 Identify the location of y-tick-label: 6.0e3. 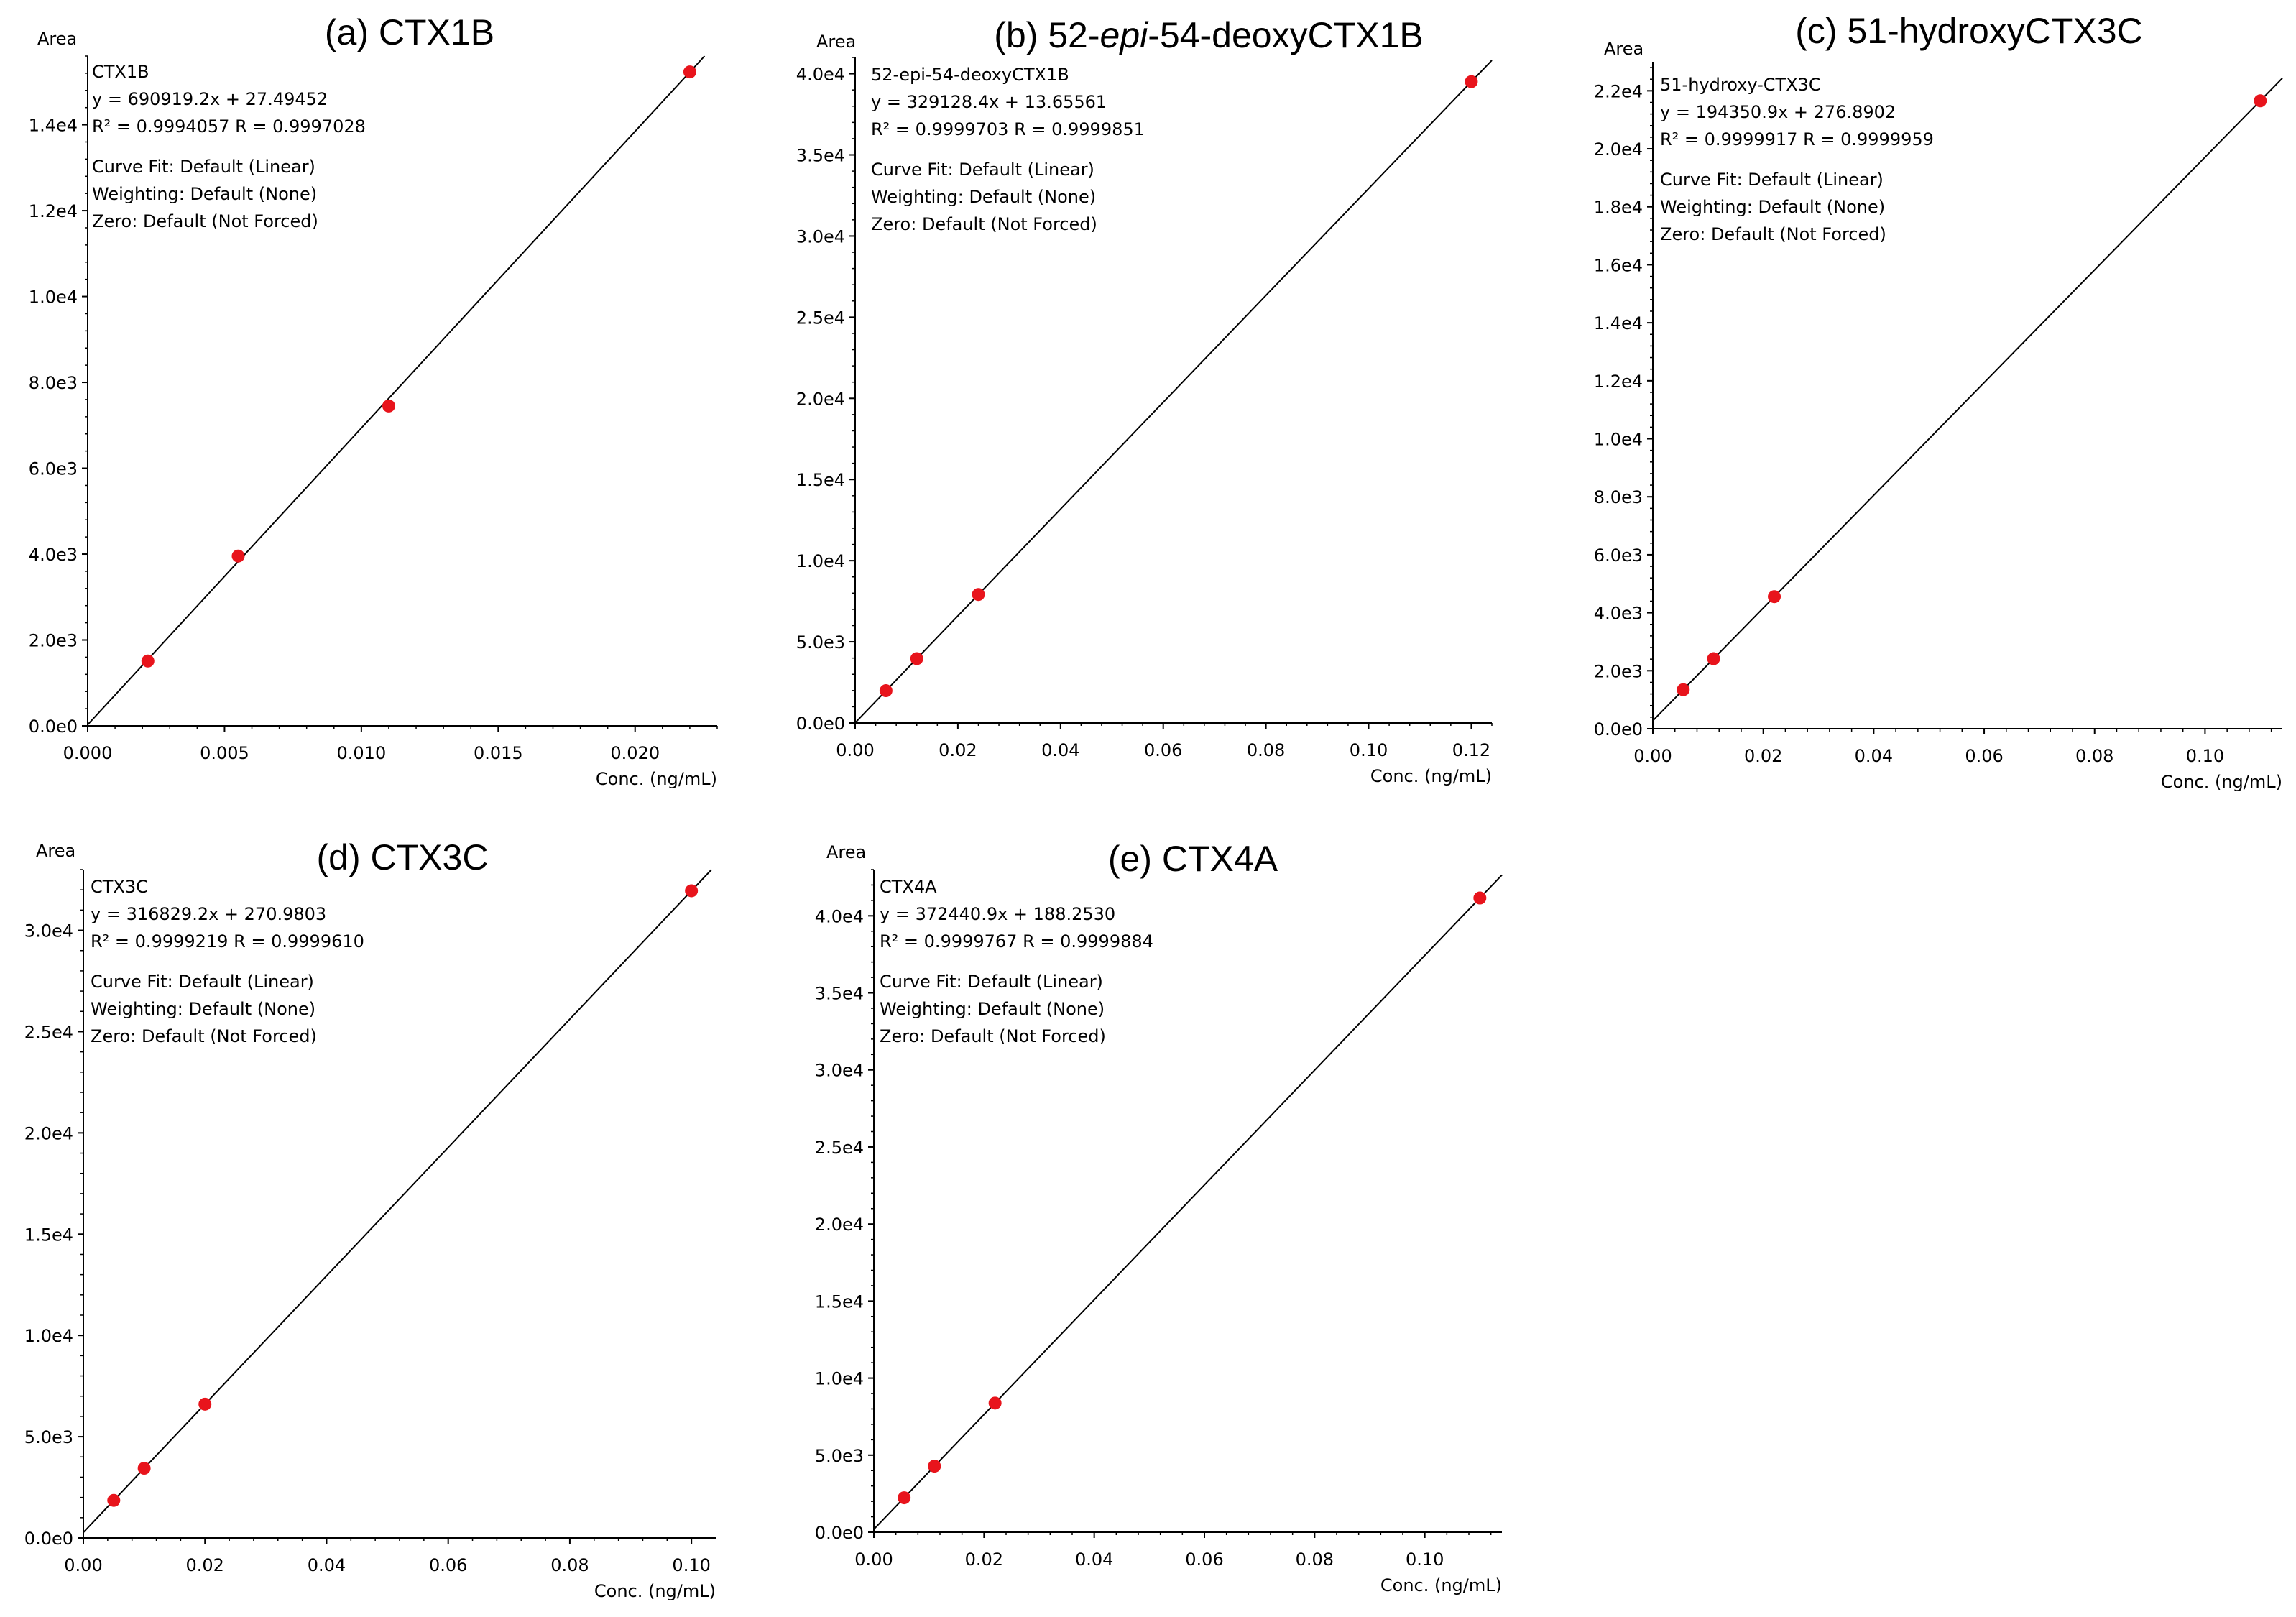
(53, 469).